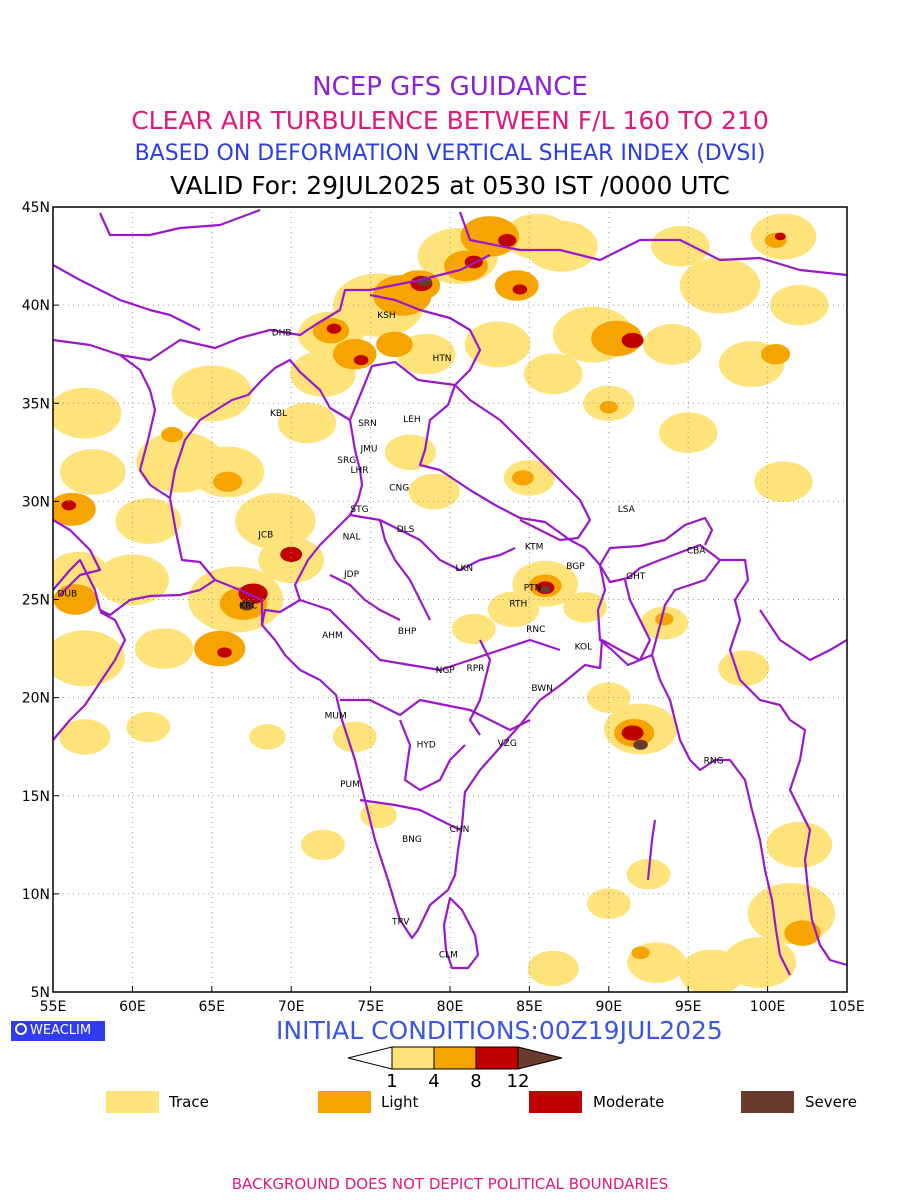  I want to click on station-label-bgp: BGP, so click(575, 567).